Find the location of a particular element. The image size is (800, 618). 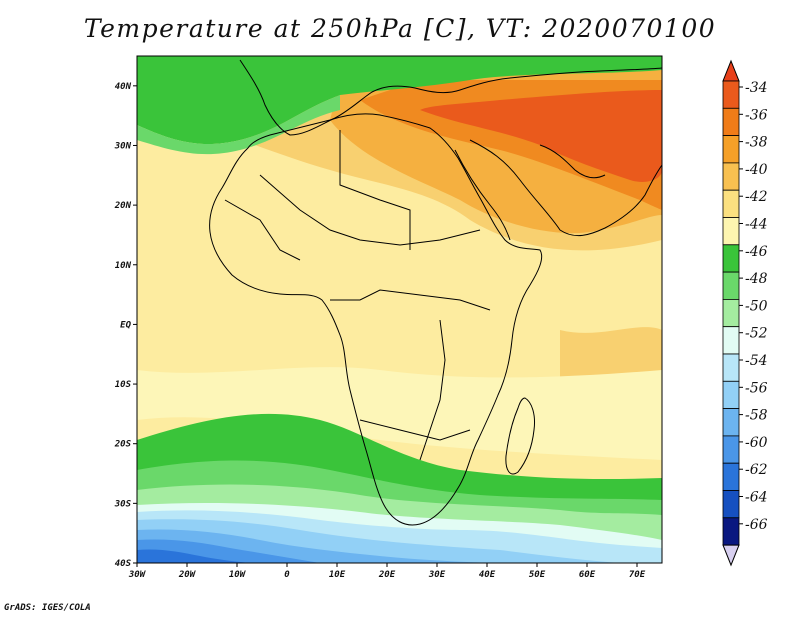

colorbar-label: -64 is located at coordinates (756, 498).